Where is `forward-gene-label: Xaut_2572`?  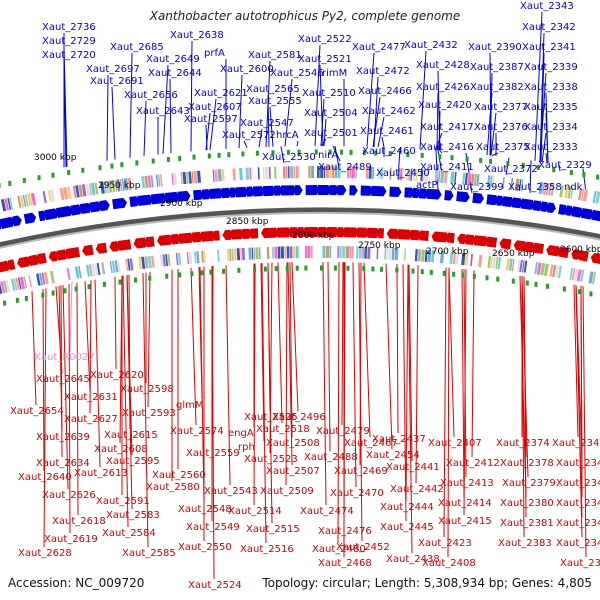 forward-gene-label: Xaut_2572 is located at coordinates (249, 135).